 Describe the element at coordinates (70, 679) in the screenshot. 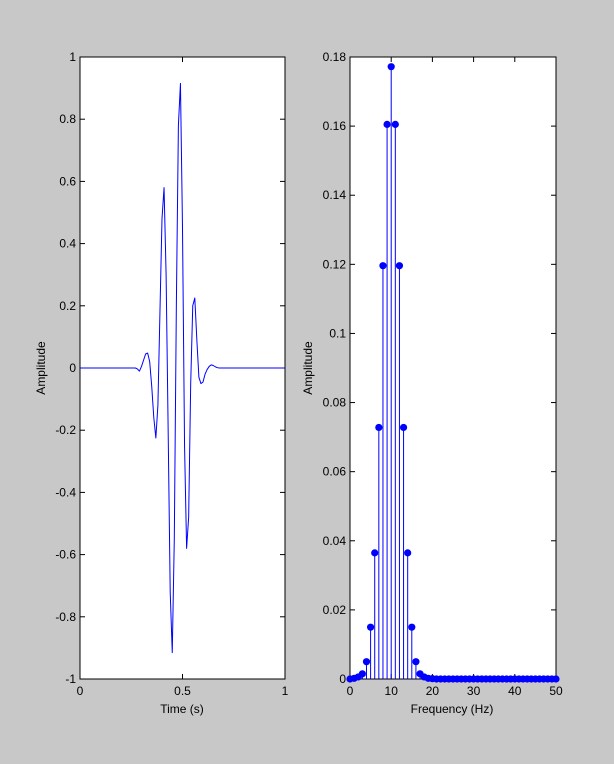

I see `y-tick-label: -1` at that location.